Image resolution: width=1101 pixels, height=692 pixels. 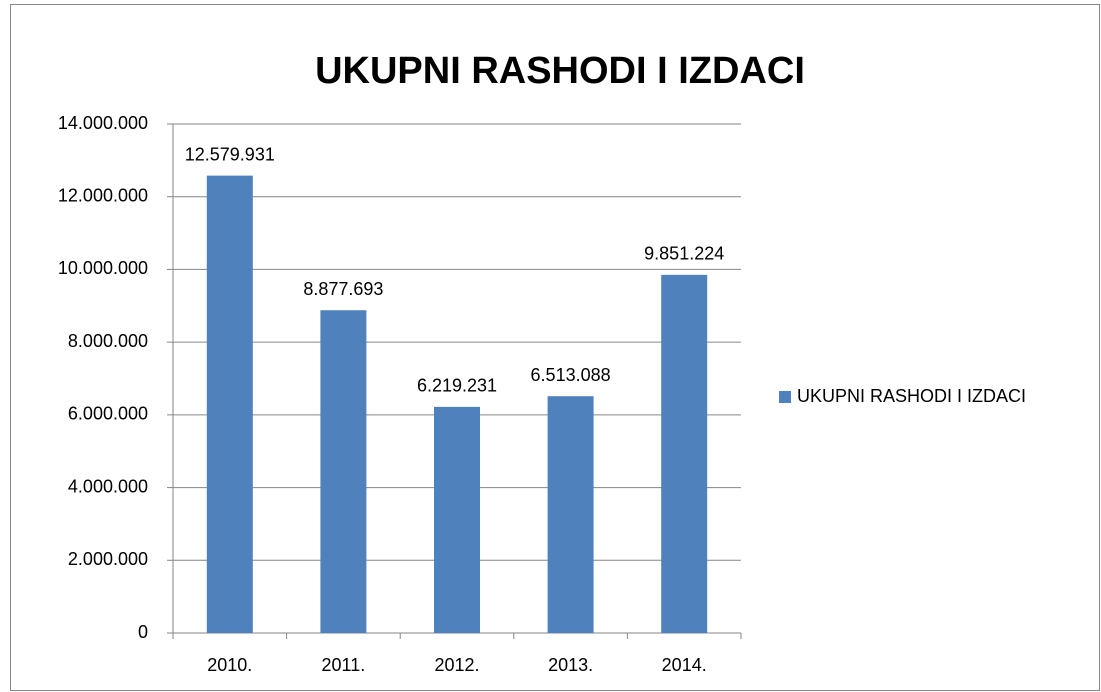 I want to click on data-label: 6.219.231, so click(x=457, y=386).